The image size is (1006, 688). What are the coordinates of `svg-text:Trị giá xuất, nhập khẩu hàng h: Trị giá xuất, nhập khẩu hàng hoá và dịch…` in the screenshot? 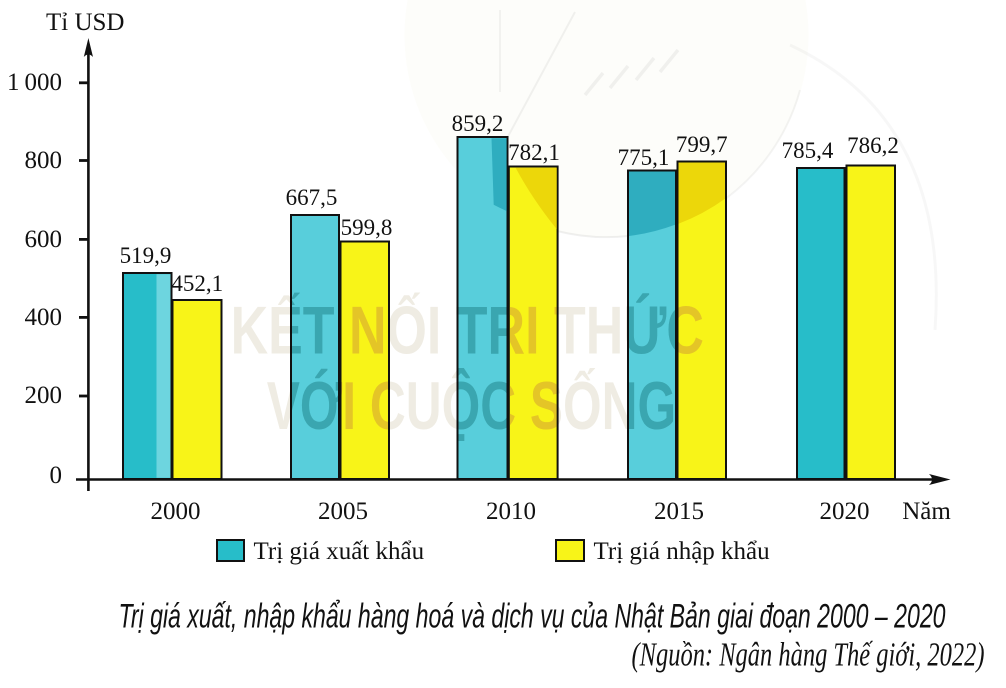 It's located at (532, 616).